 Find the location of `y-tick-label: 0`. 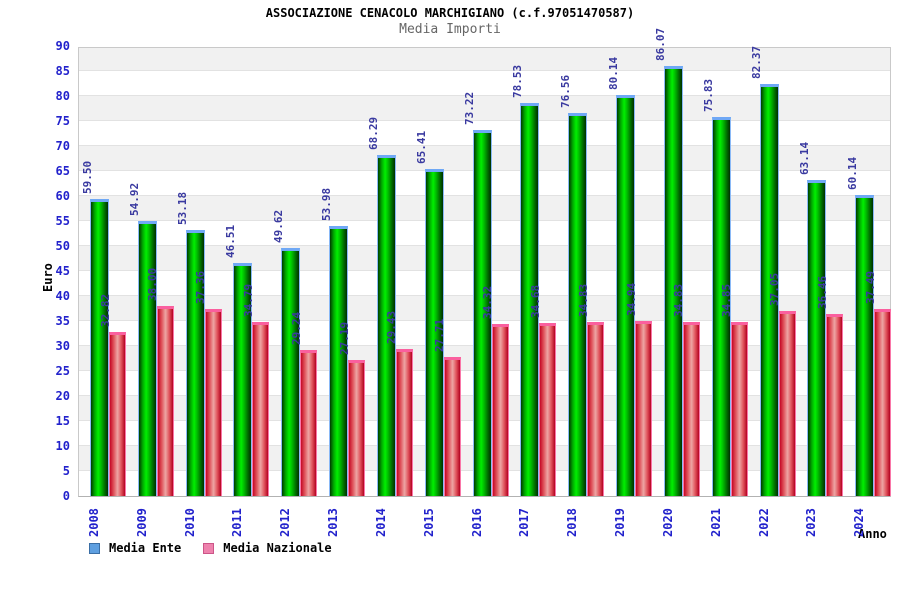

y-tick-label: 0 is located at coordinates (66, 496).